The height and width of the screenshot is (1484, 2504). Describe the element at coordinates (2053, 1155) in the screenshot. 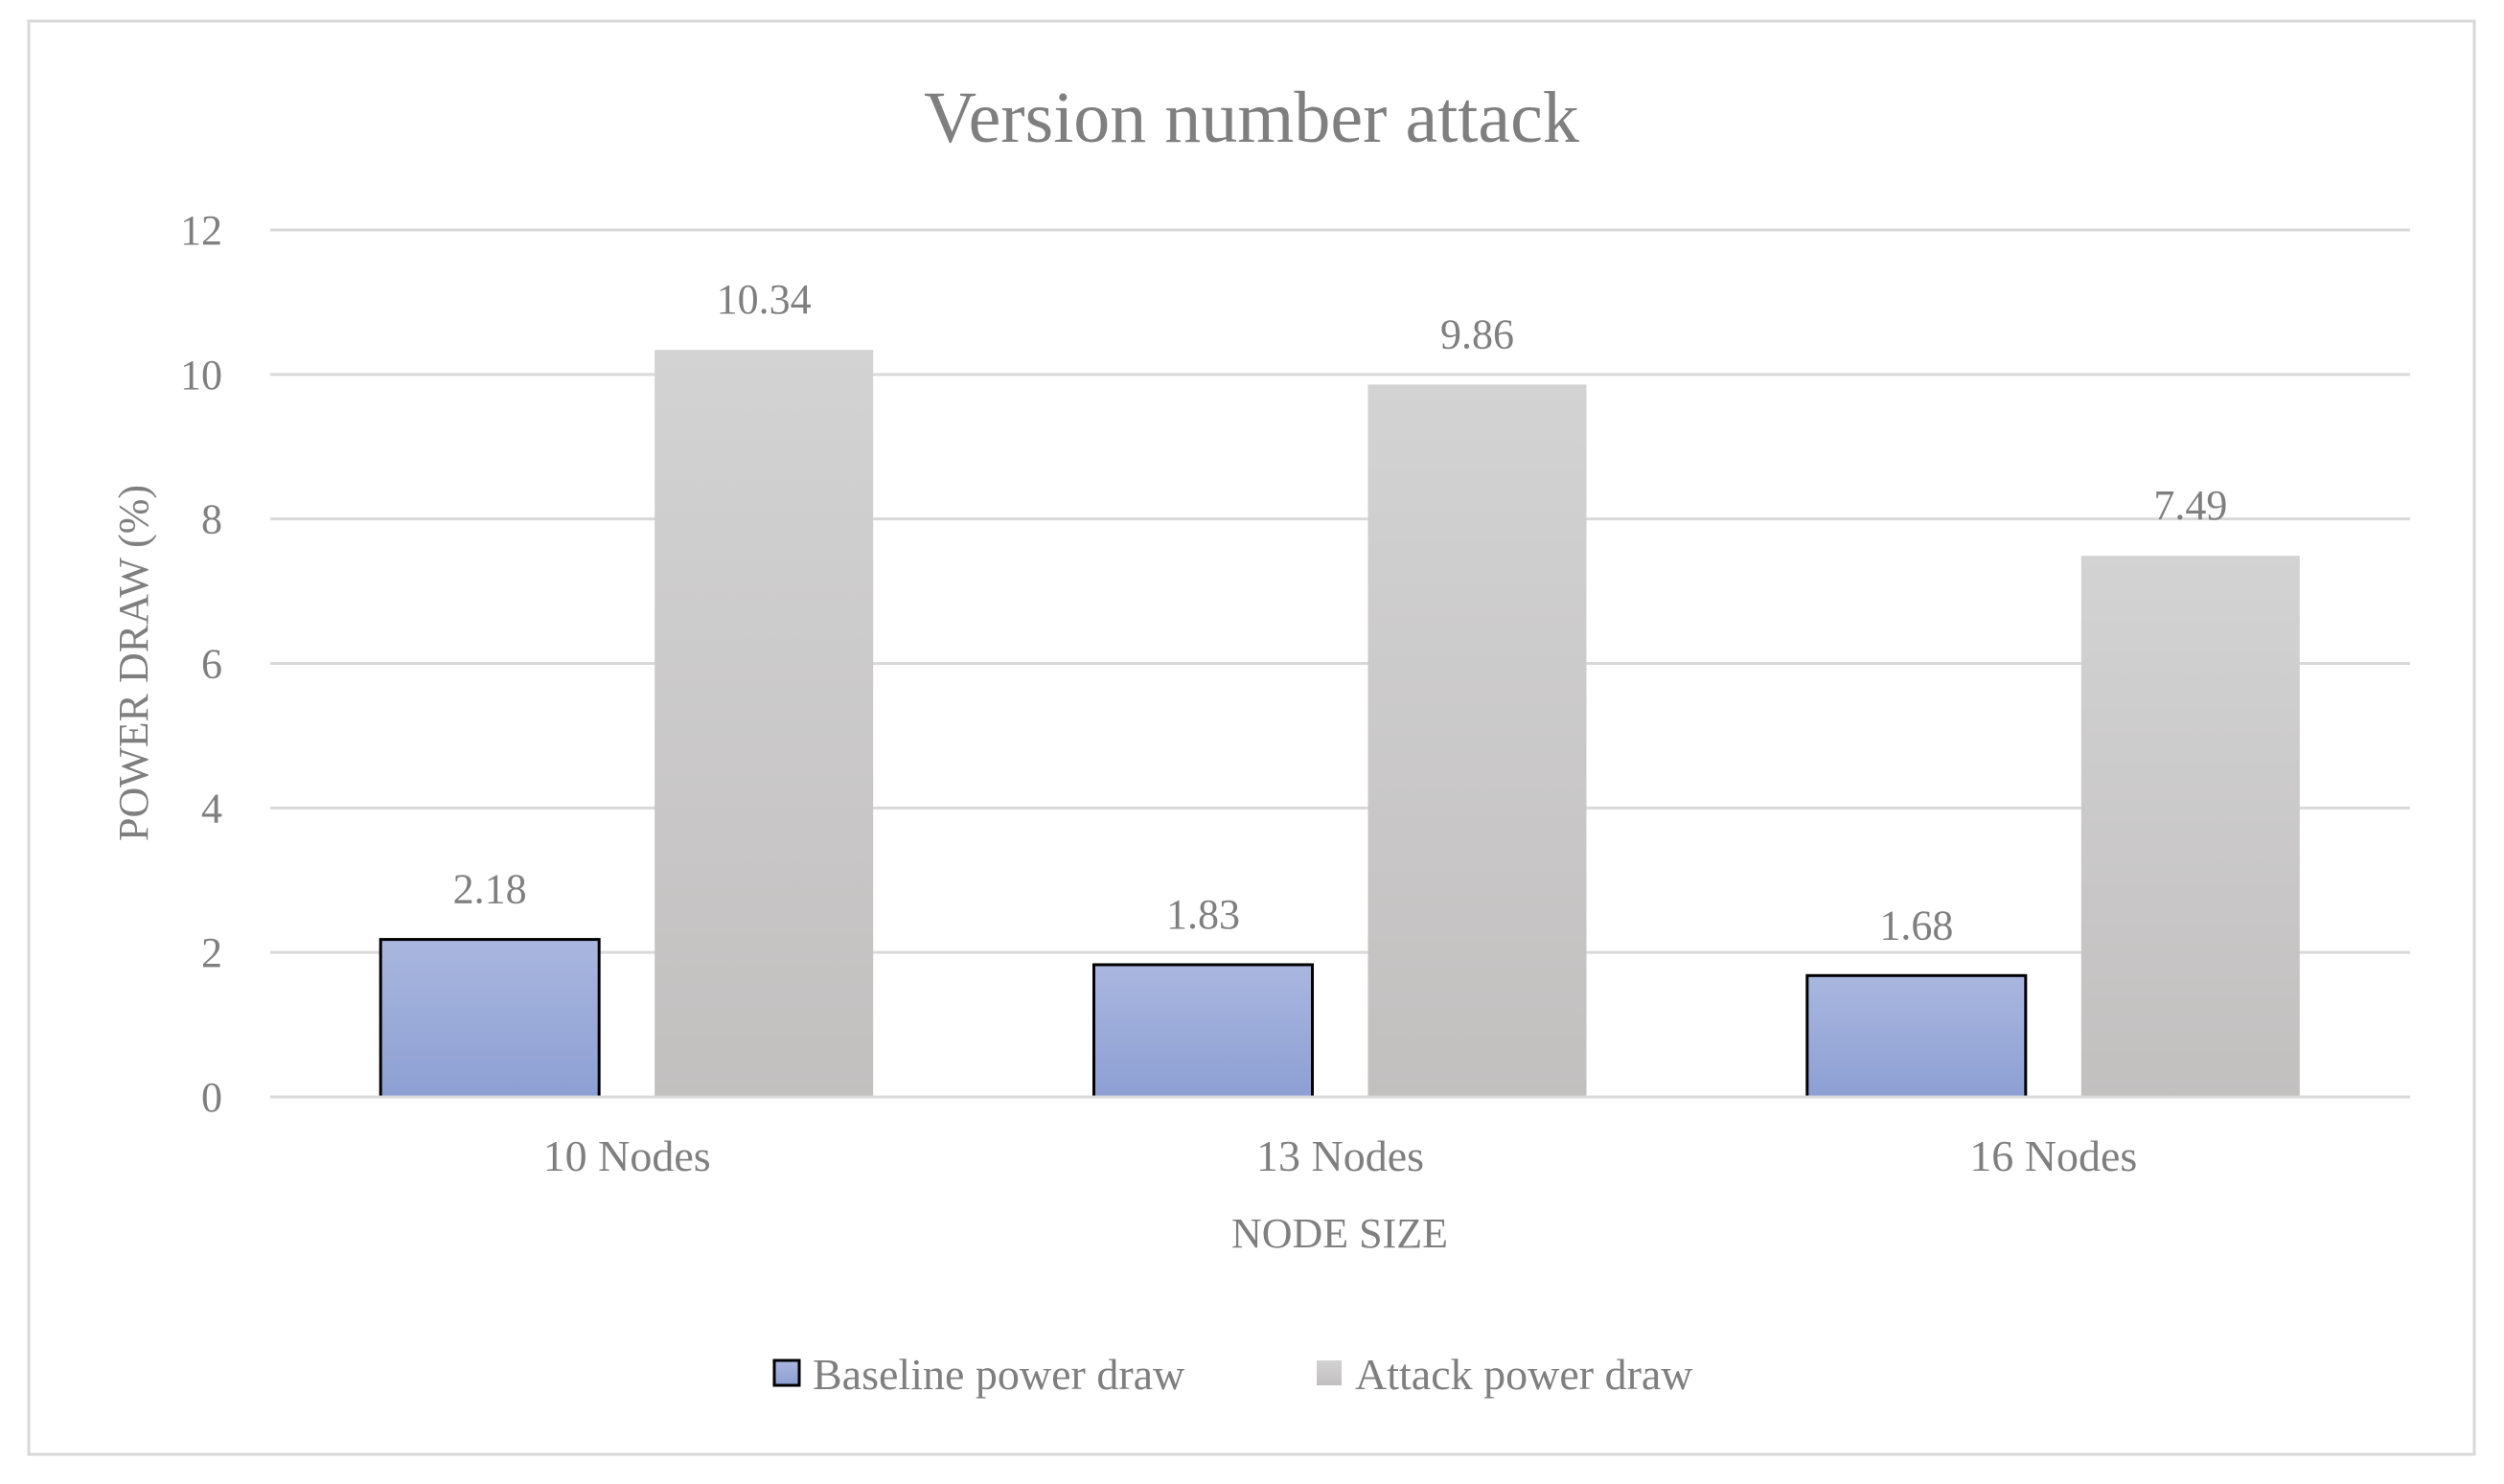

I see `x-tick-label: 16 Nodes` at that location.